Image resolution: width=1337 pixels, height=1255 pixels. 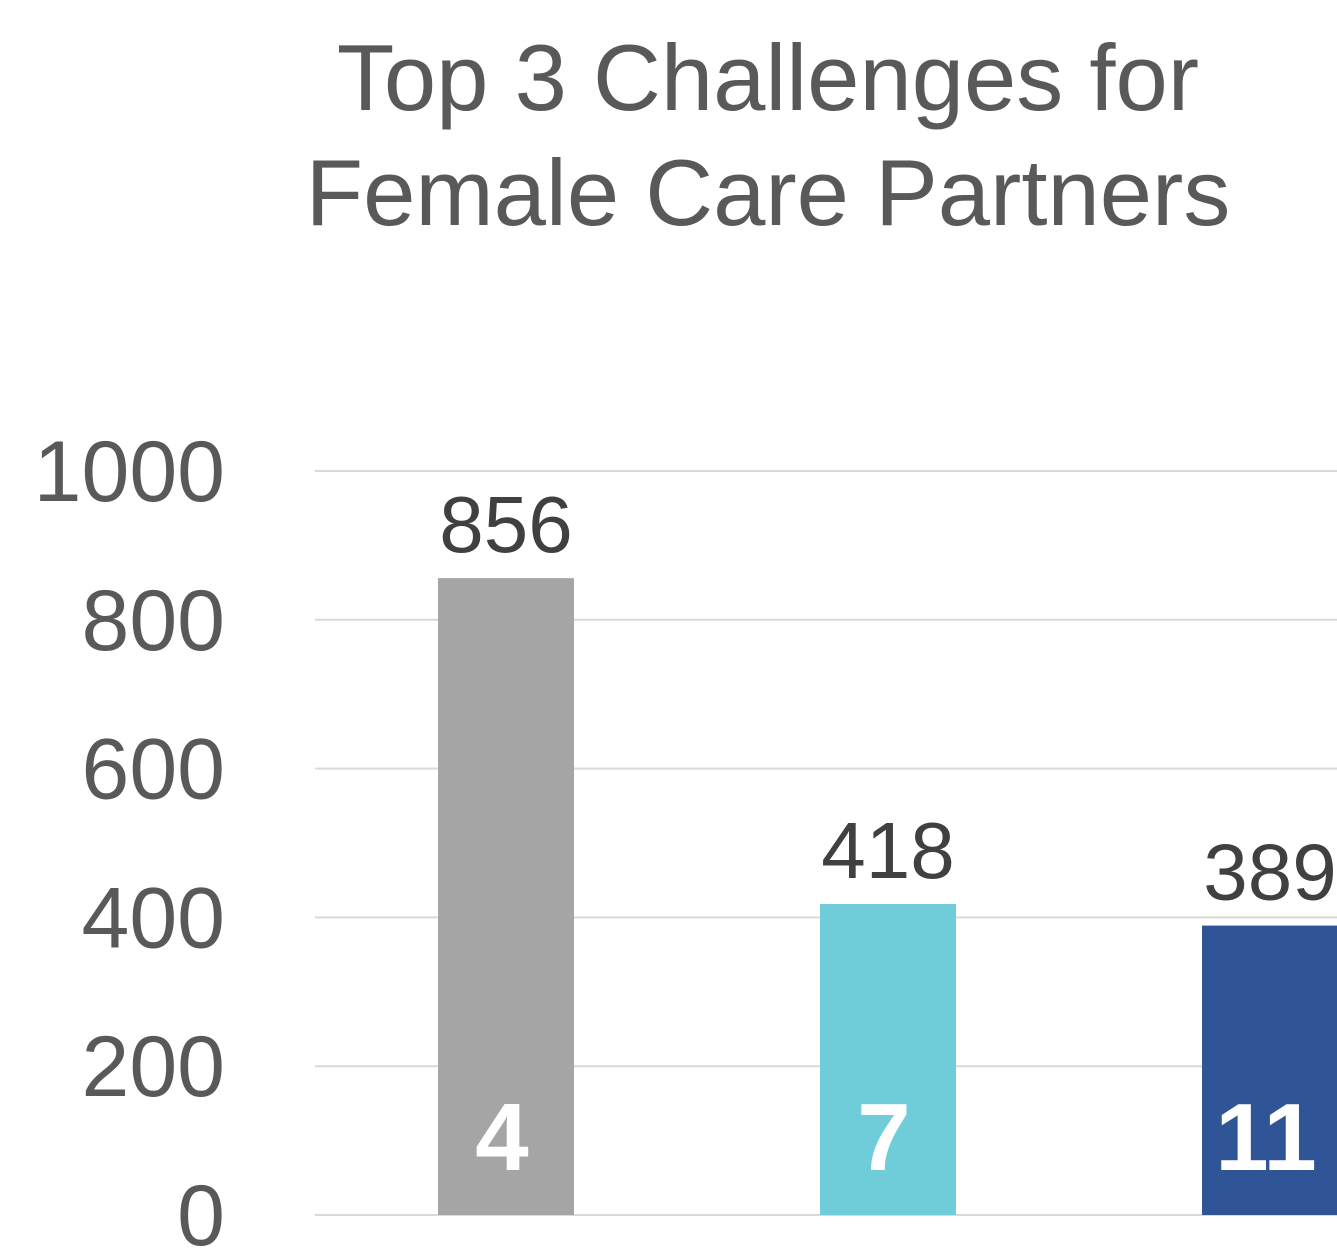 I want to click on y-tick-label: 200, so click(x=154, y=1067).